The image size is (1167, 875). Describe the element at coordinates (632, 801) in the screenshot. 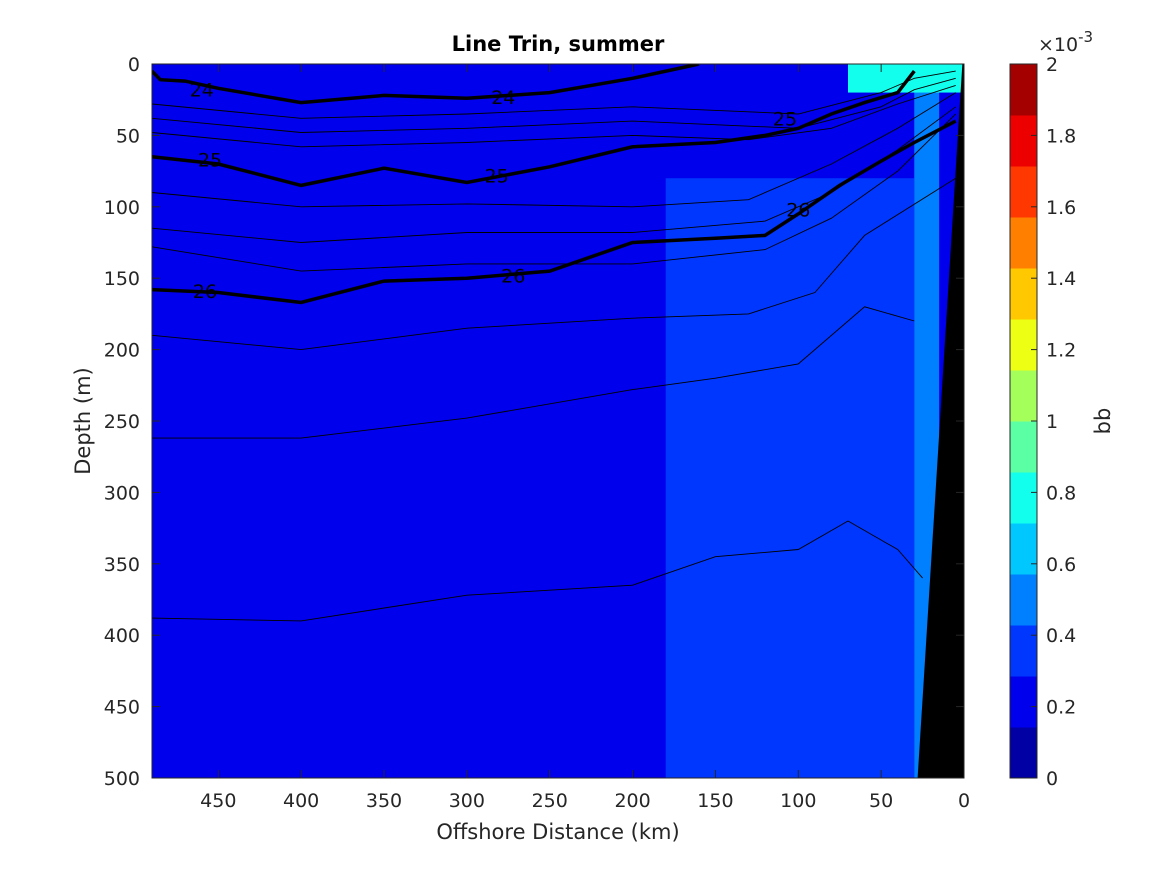

I see `x-tick-label: 200` at that location.